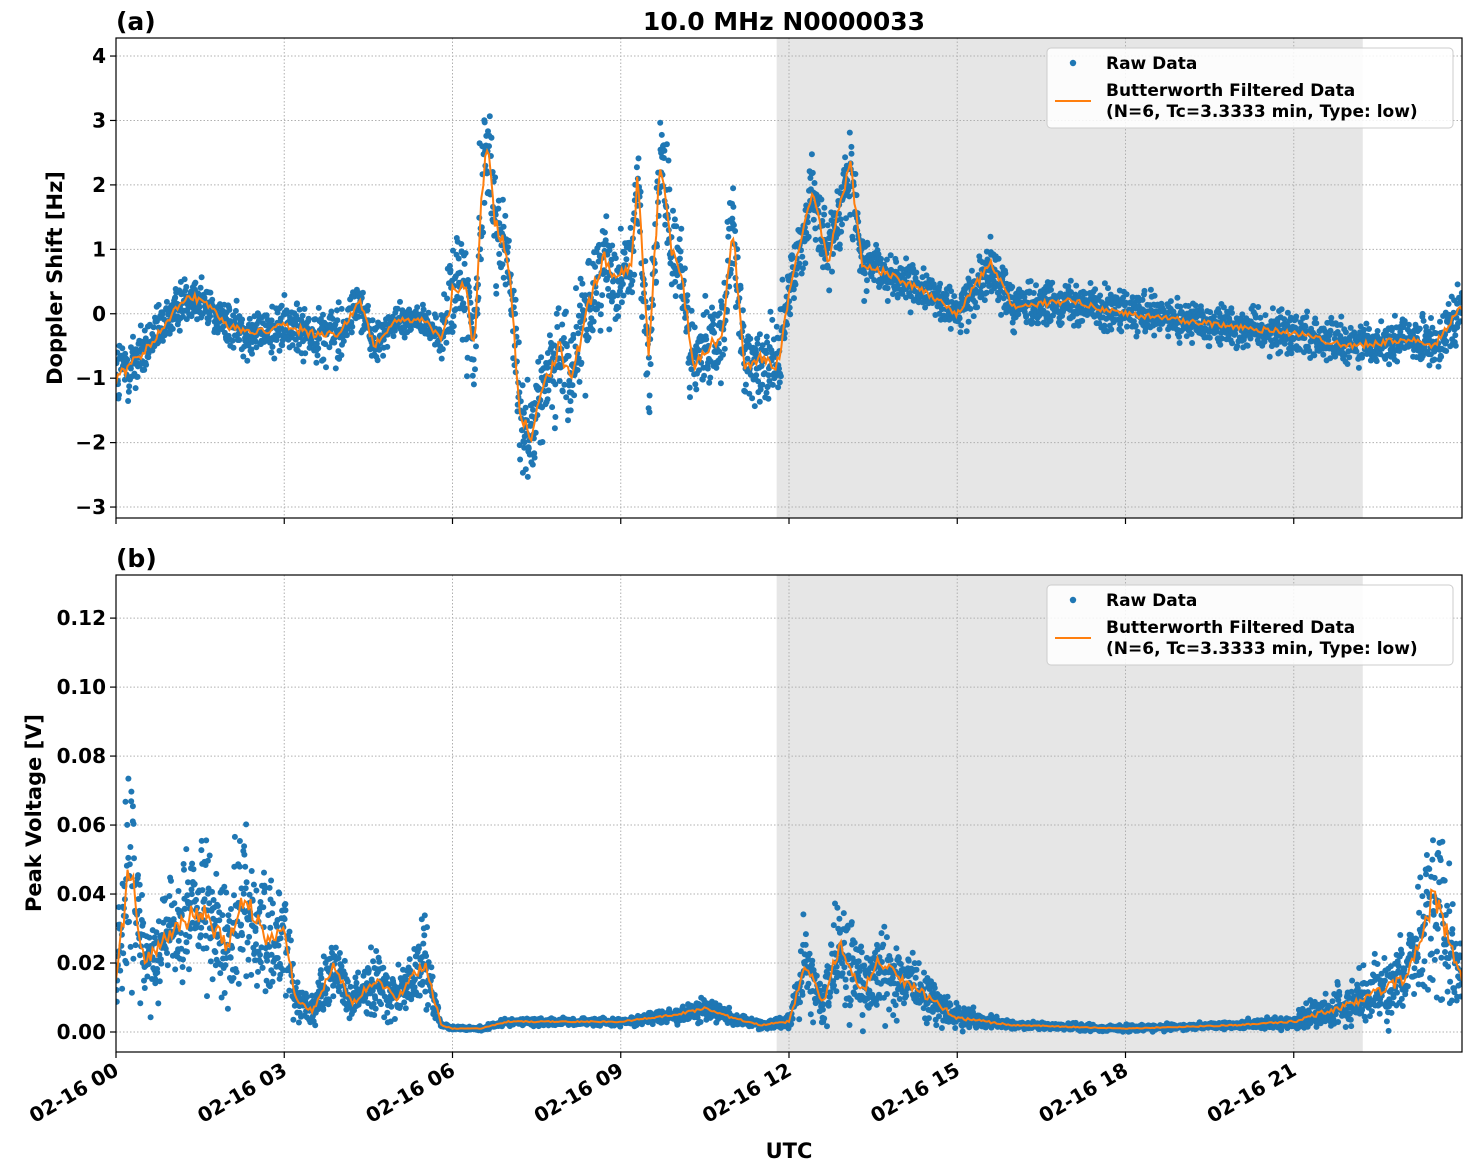 The width and height of the screenshot is (1472, 1176). I want to click on y-tick-label: 0, so click(99, 314).